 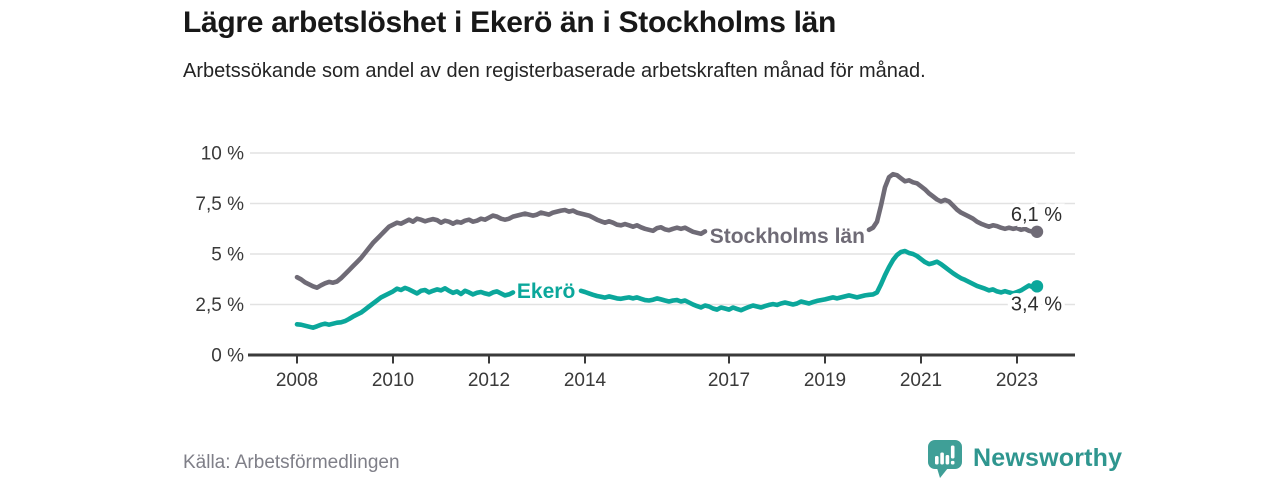 I want to click on series-end-dot-stockholms-lan, so click(x=1037, y=231).